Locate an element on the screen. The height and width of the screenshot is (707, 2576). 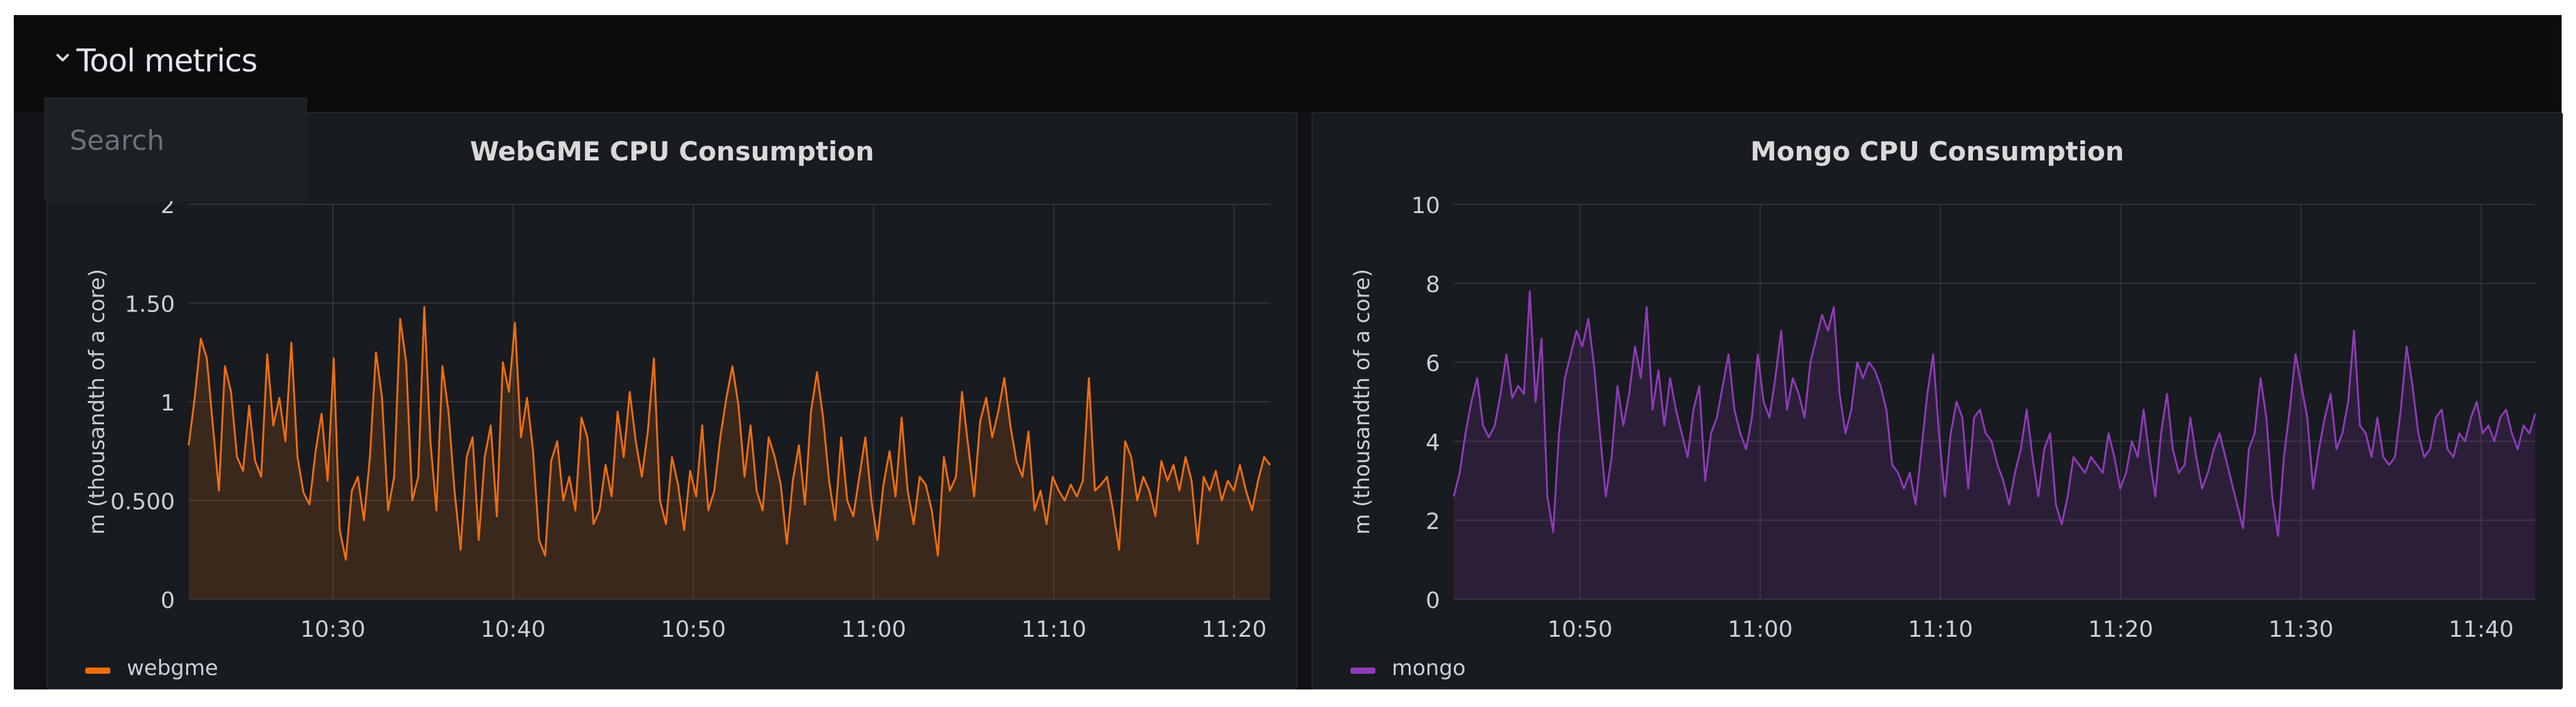
y-tick-label: 4 is located at coordinates (1433, 443).